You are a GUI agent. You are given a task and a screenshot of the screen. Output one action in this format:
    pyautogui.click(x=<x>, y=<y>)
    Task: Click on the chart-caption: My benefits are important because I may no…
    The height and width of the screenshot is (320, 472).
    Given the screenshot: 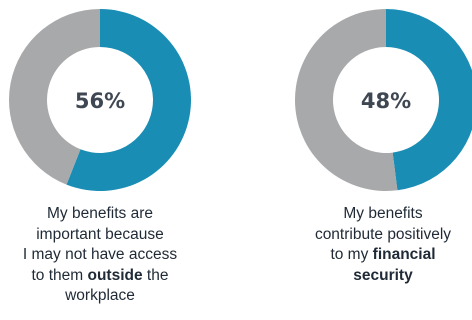 What is the action you would take?
    pyautogui.click(x=100, y=255)
    